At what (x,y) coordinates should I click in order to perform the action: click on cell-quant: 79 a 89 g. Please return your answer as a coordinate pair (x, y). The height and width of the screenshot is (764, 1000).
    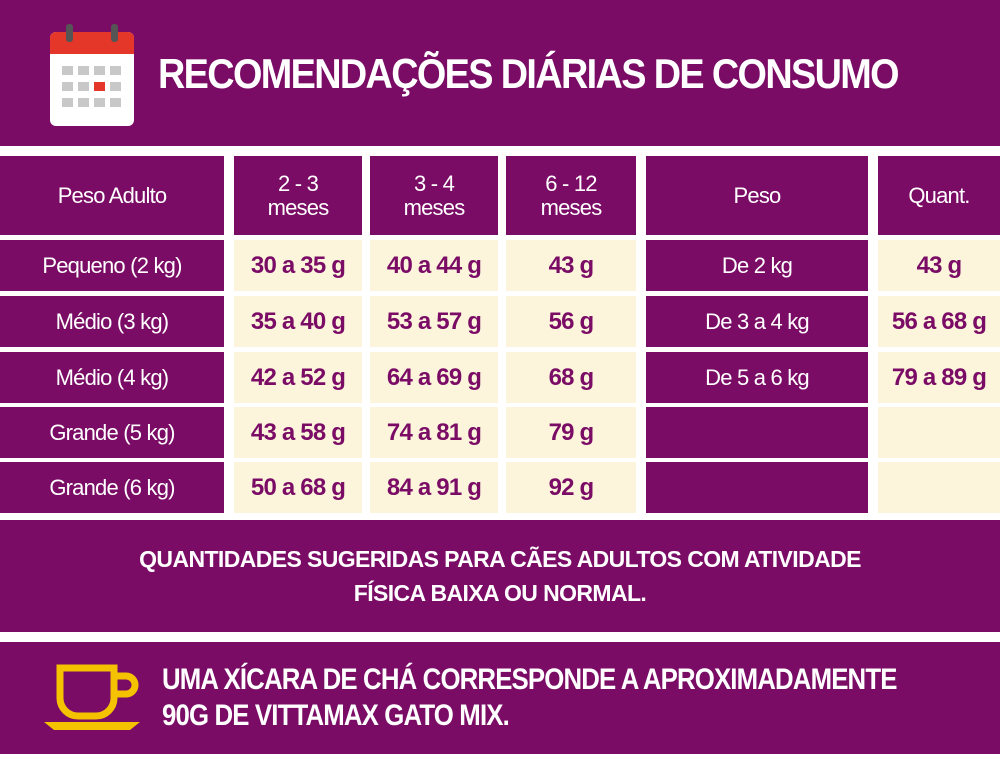
    Looking at the image, I should click on (939, 377).